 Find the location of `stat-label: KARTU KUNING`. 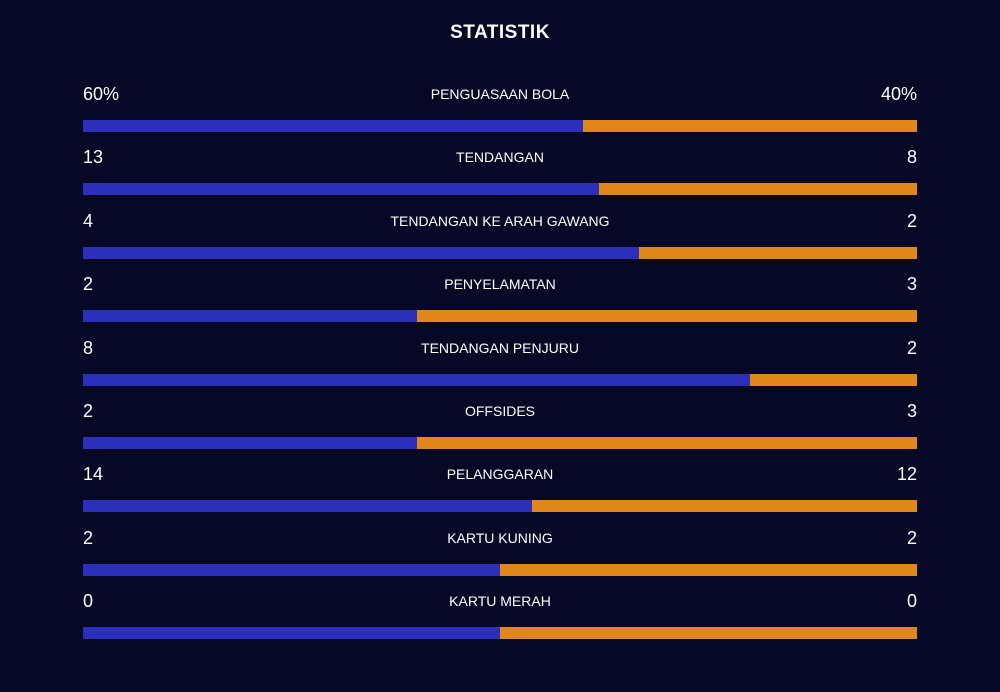

stat-label: KARTU KUNING is located at coordinates (500, 537).